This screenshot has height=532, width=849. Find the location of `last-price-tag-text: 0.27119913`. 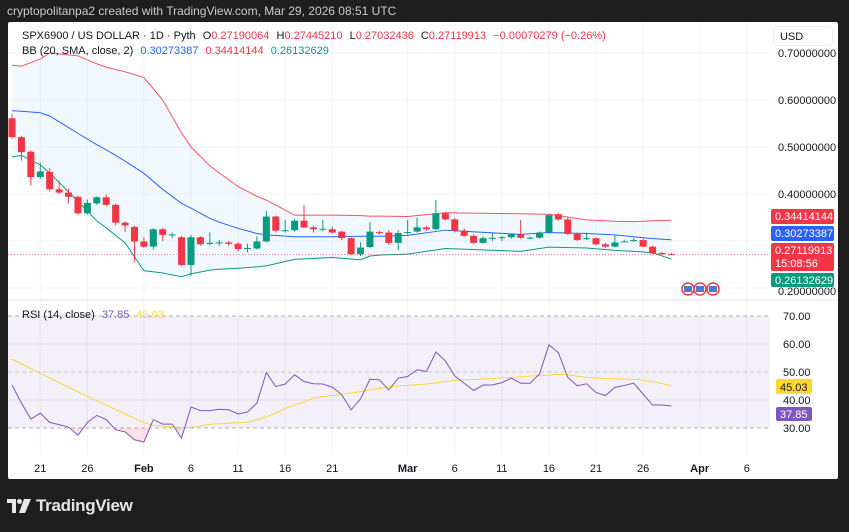

last-price-tag-text: 0.27119913 is located at coordinates (803, 251).